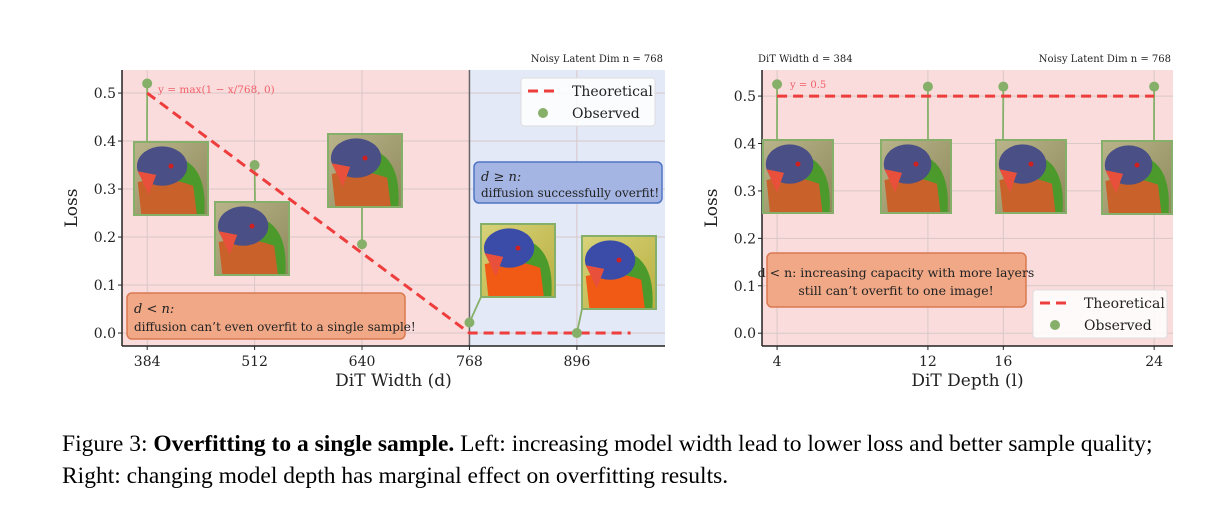 The image size is (1215, 508). What do you see at coordinates (777, 362) in the screenshot?
I see `x-tick-label: 4` at bounding box center [777, 362].